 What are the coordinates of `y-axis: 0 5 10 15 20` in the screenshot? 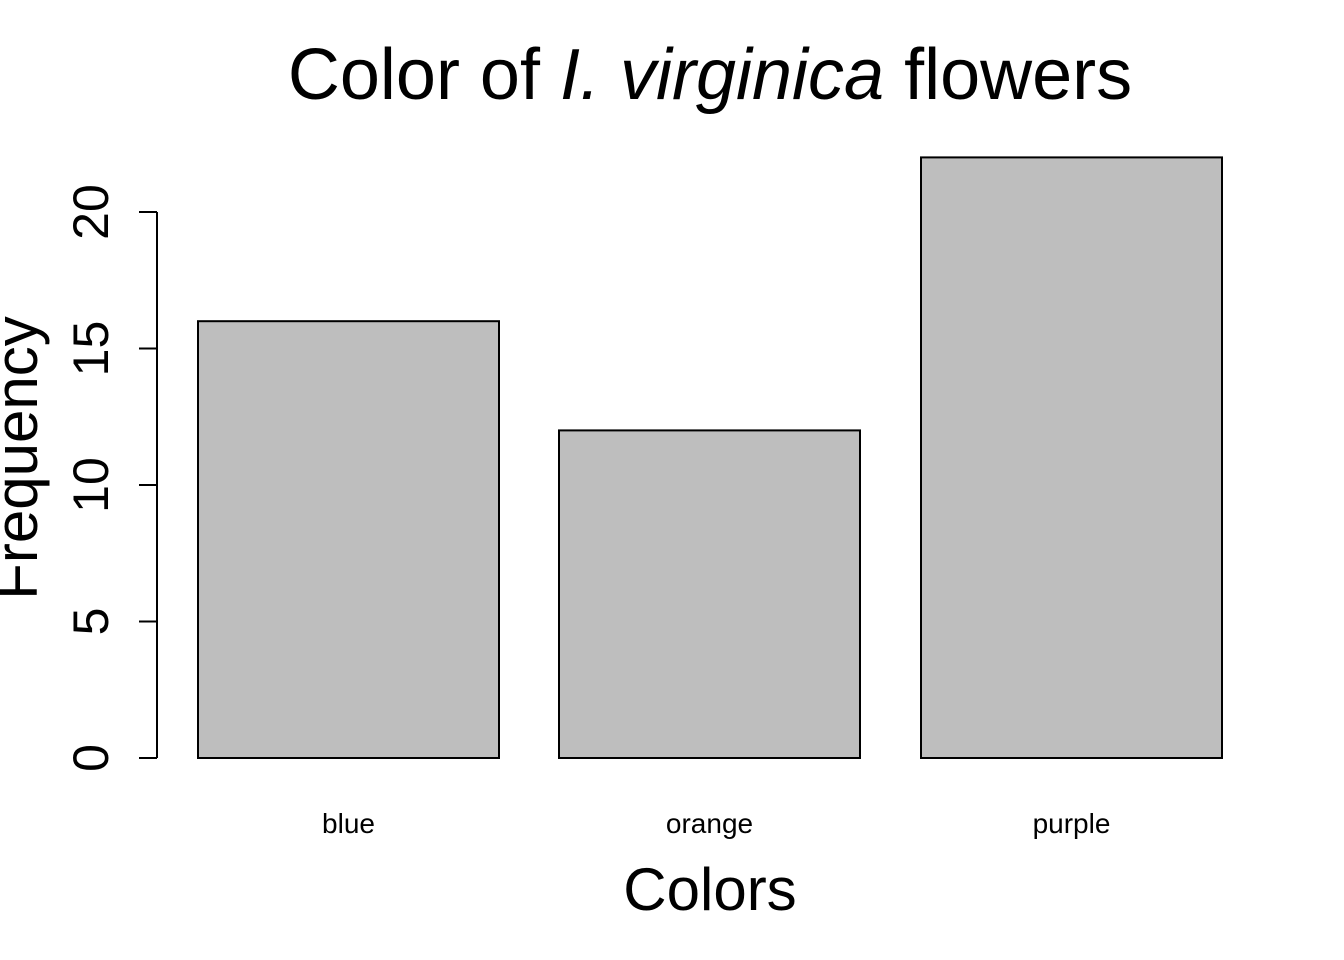 It's located at (110, 478).